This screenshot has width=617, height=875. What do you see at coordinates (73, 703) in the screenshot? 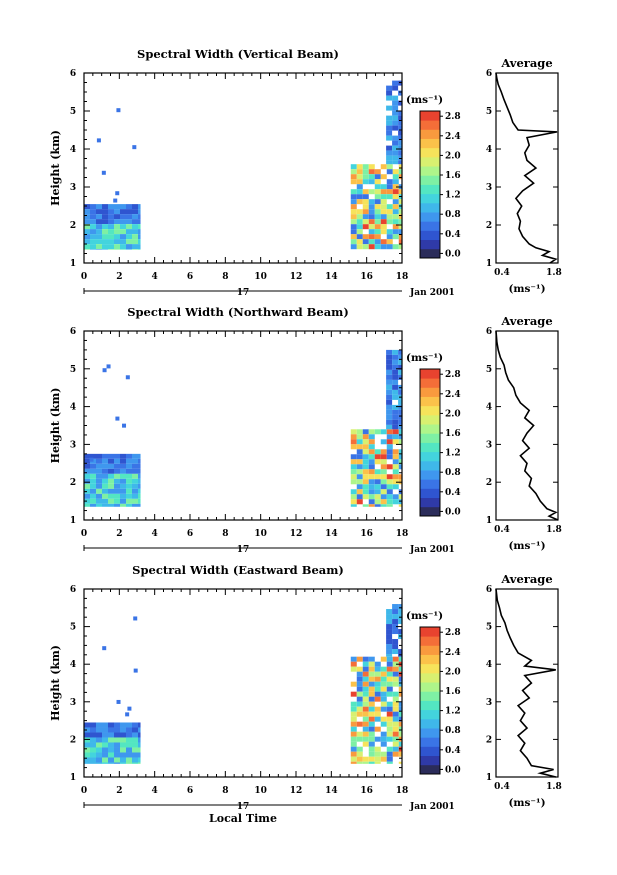
I see `y-tick-label: 3` at bounding box center [73, 703].